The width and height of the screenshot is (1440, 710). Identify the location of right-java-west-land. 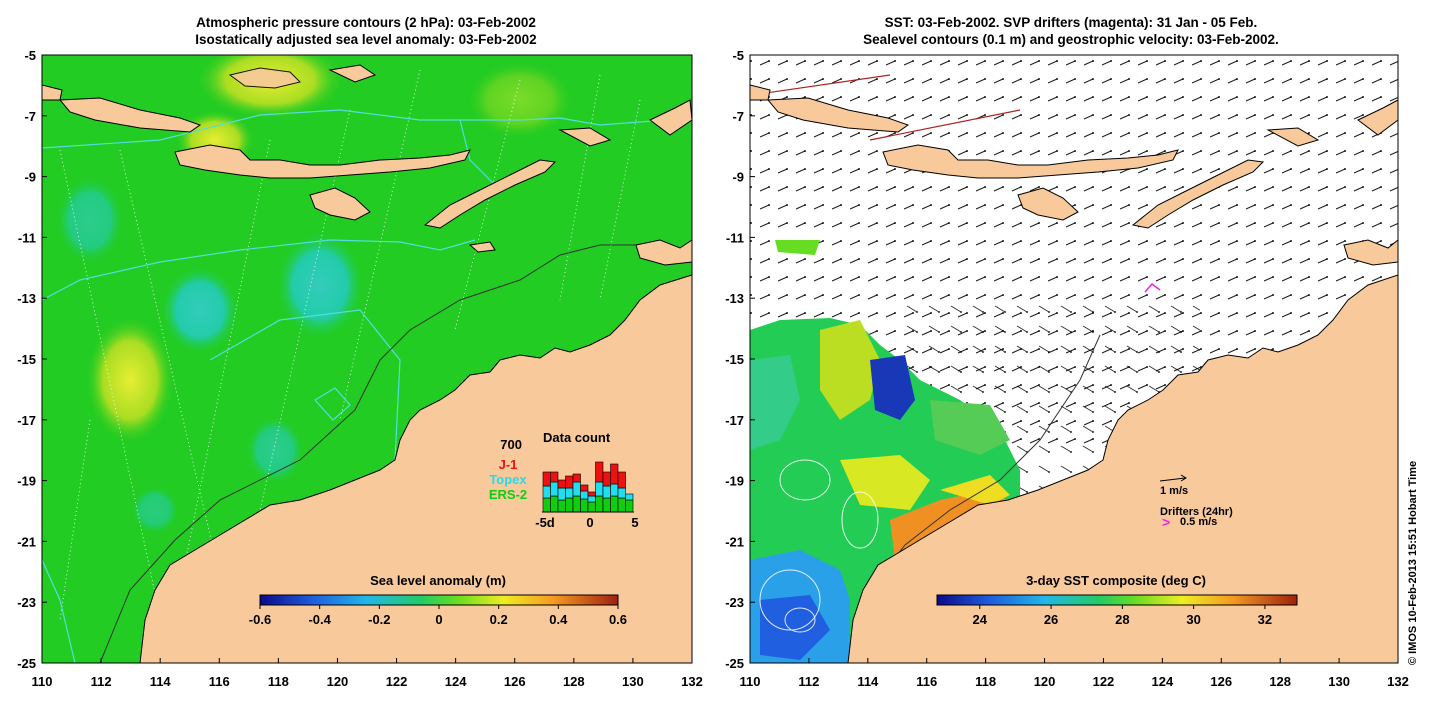
(760, 92).